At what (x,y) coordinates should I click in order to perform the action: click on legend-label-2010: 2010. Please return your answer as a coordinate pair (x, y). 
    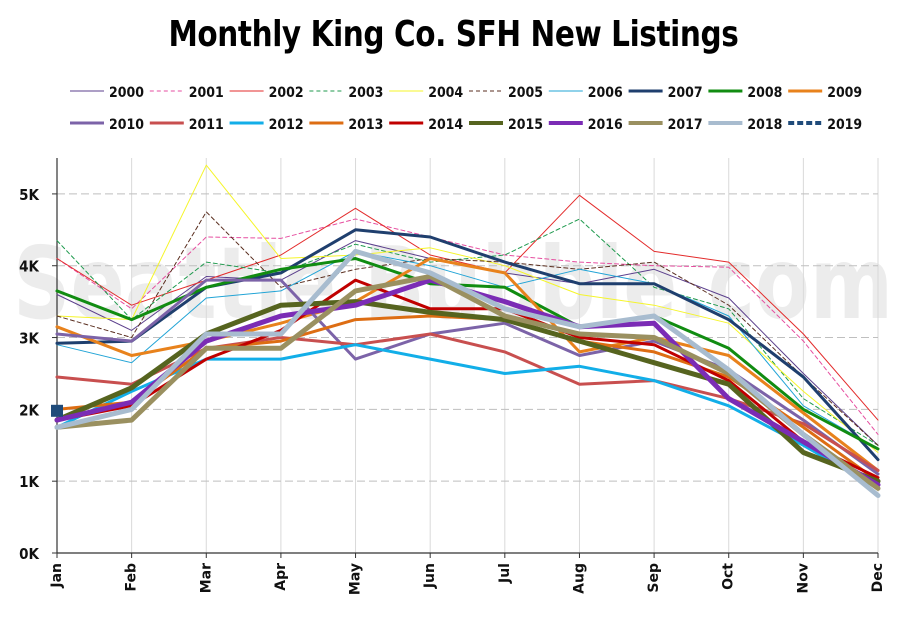
    Looking at the image, I should click on (126, 125).